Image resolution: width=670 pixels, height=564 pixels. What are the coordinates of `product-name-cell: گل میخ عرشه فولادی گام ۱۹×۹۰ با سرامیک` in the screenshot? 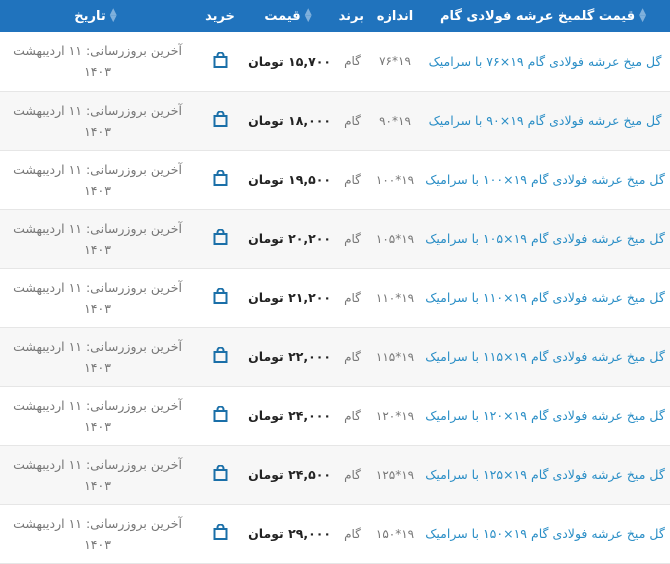 It's located at (545, 120).